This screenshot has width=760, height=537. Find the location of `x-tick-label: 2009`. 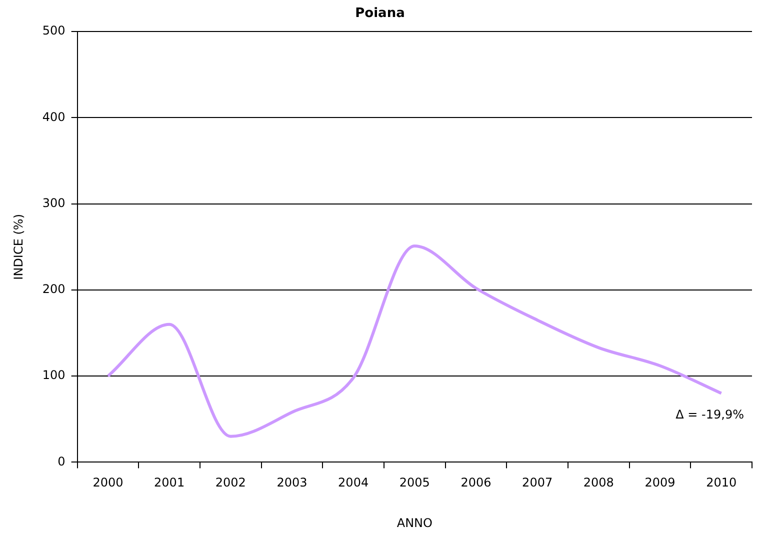

x-tick-label: 2009 is located at coordinates (660, 483).